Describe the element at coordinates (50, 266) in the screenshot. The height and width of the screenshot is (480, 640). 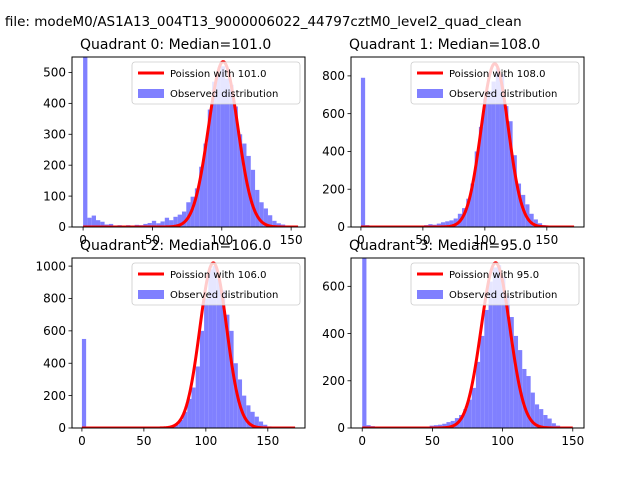
I see `y-tick-label: 1000` at that location.